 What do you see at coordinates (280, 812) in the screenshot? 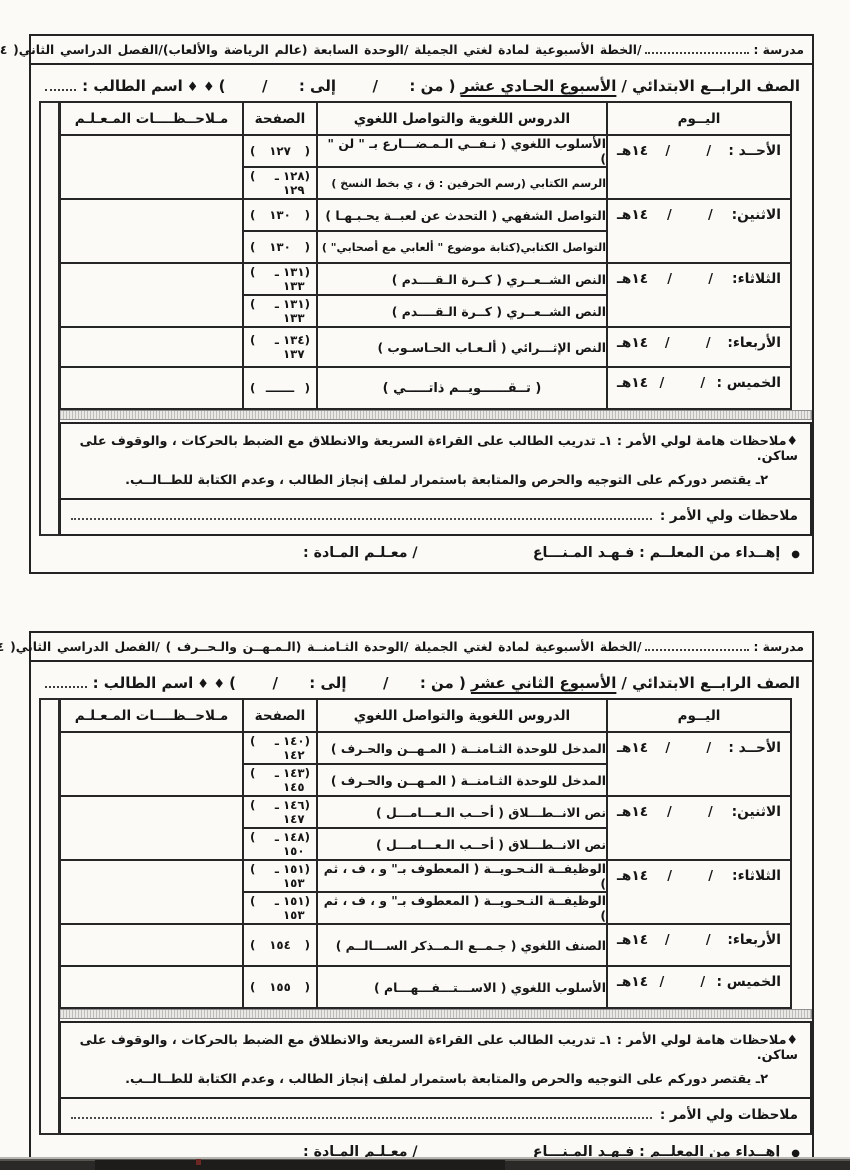
I see `page-cell: (١٤٦ ـ ١٤٧)` at bounding box center [280, 812].